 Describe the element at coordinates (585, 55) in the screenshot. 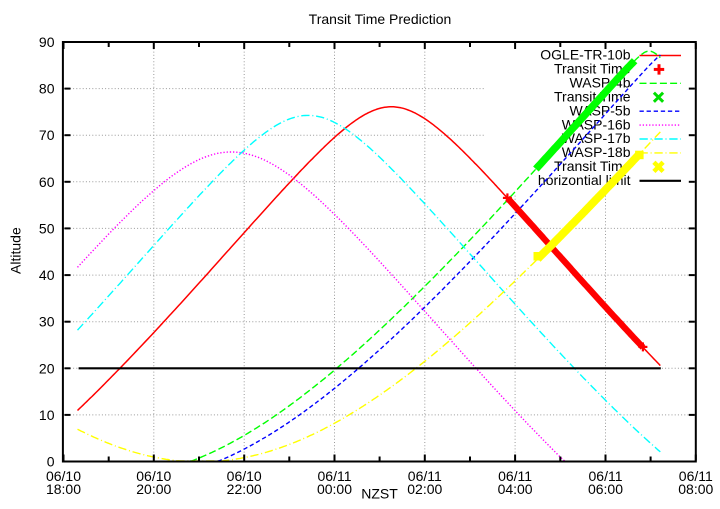

I see `svg-text: OGLE-TR-10b` at that location.